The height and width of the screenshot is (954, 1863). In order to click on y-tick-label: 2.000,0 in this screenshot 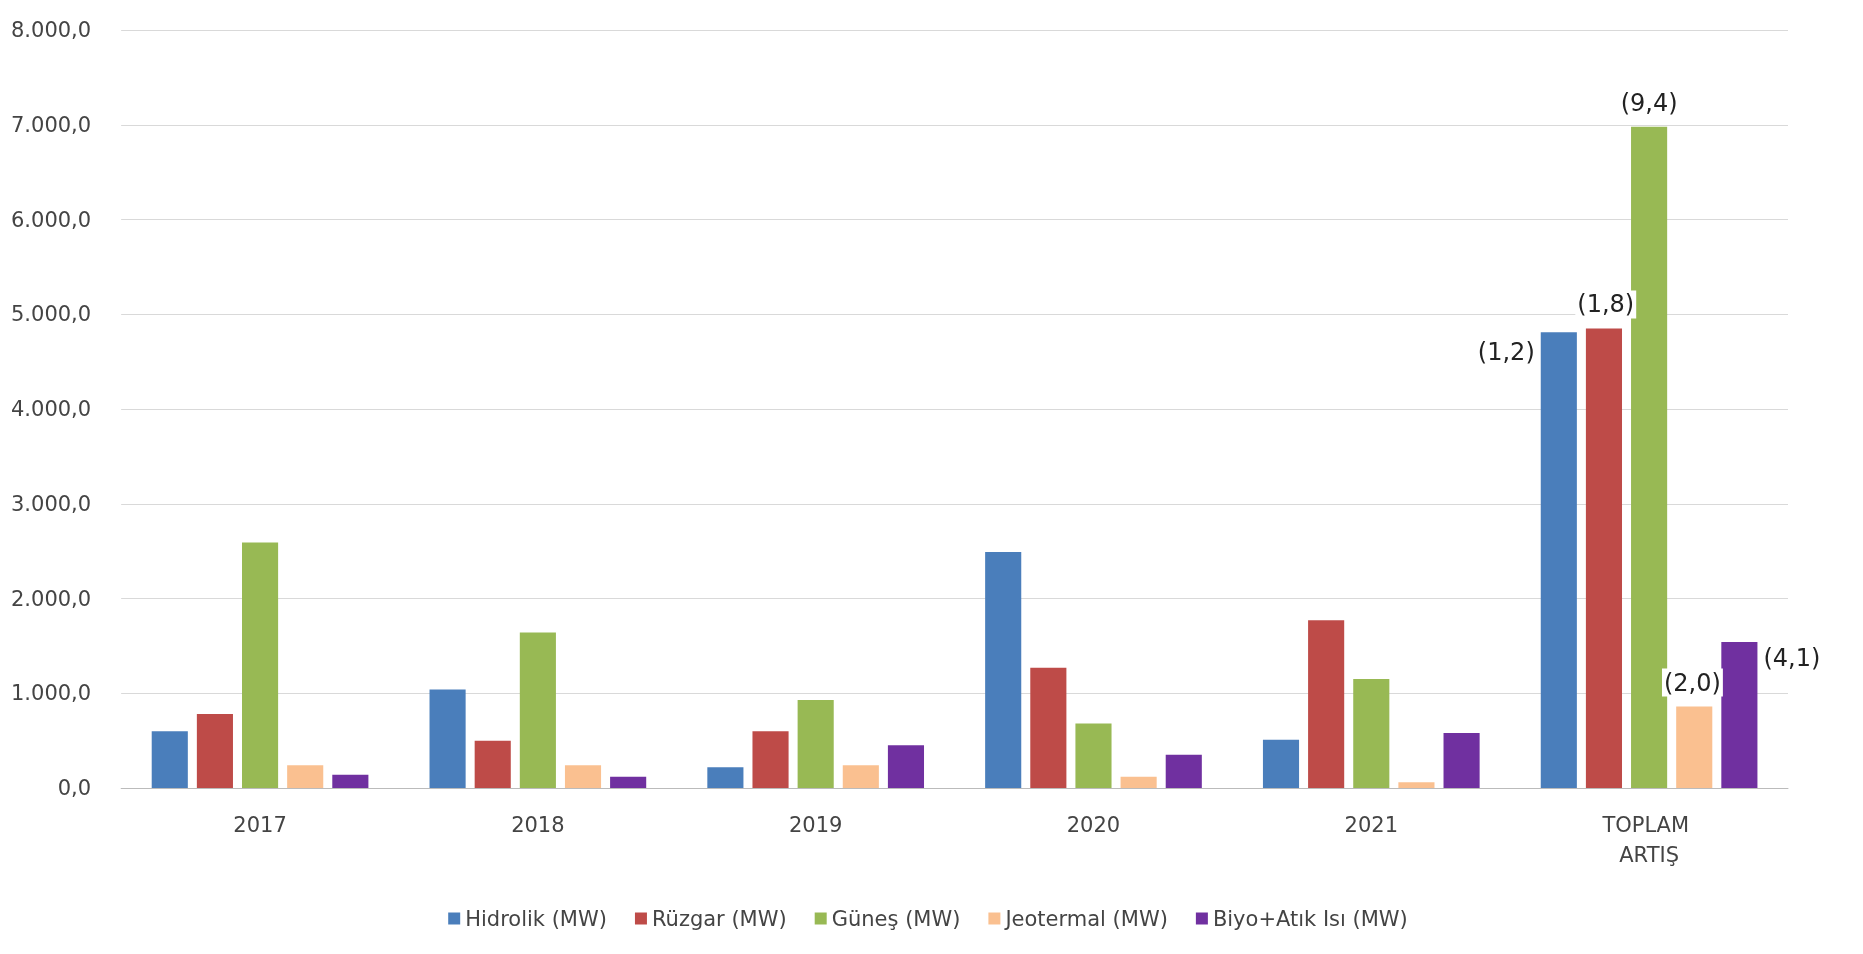, I will do `click(51, 598)`.